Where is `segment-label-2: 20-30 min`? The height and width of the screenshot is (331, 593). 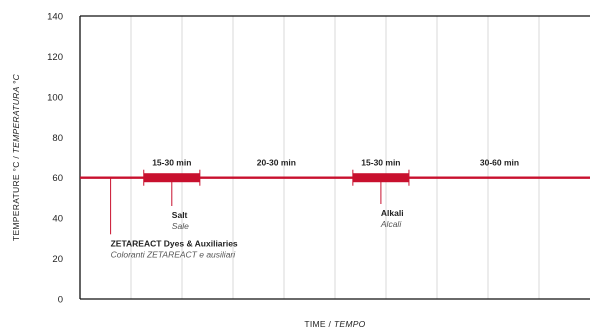 segment-label-2: 20-30 min is located at coordinates (276, 163).